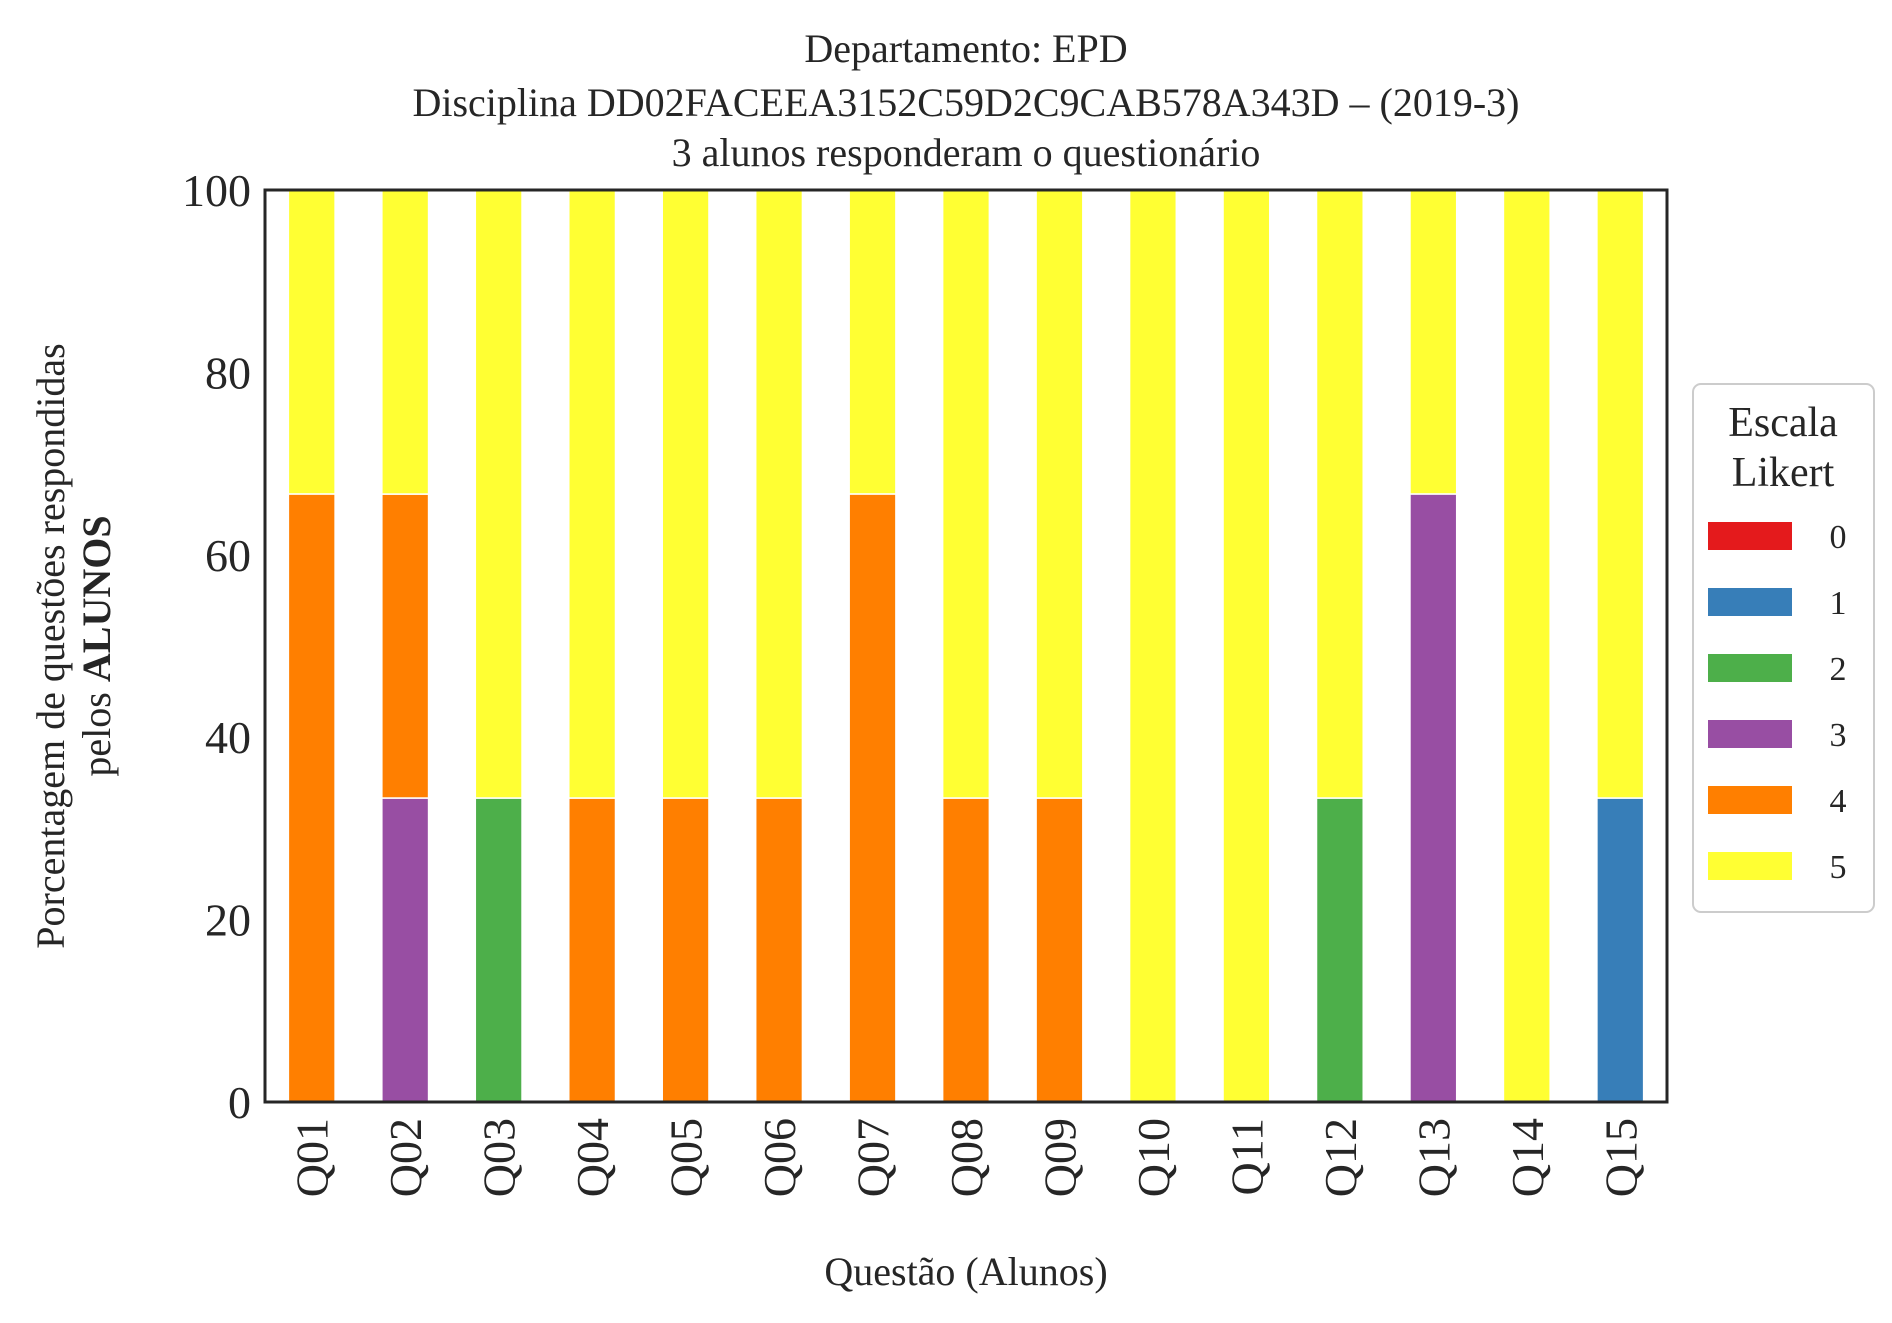 The image size is (1892, 1323). Describe the element at coordinates (965, 1271) in the screenshot. I see `x-axis-label: Questão (Alunos)` at that location.